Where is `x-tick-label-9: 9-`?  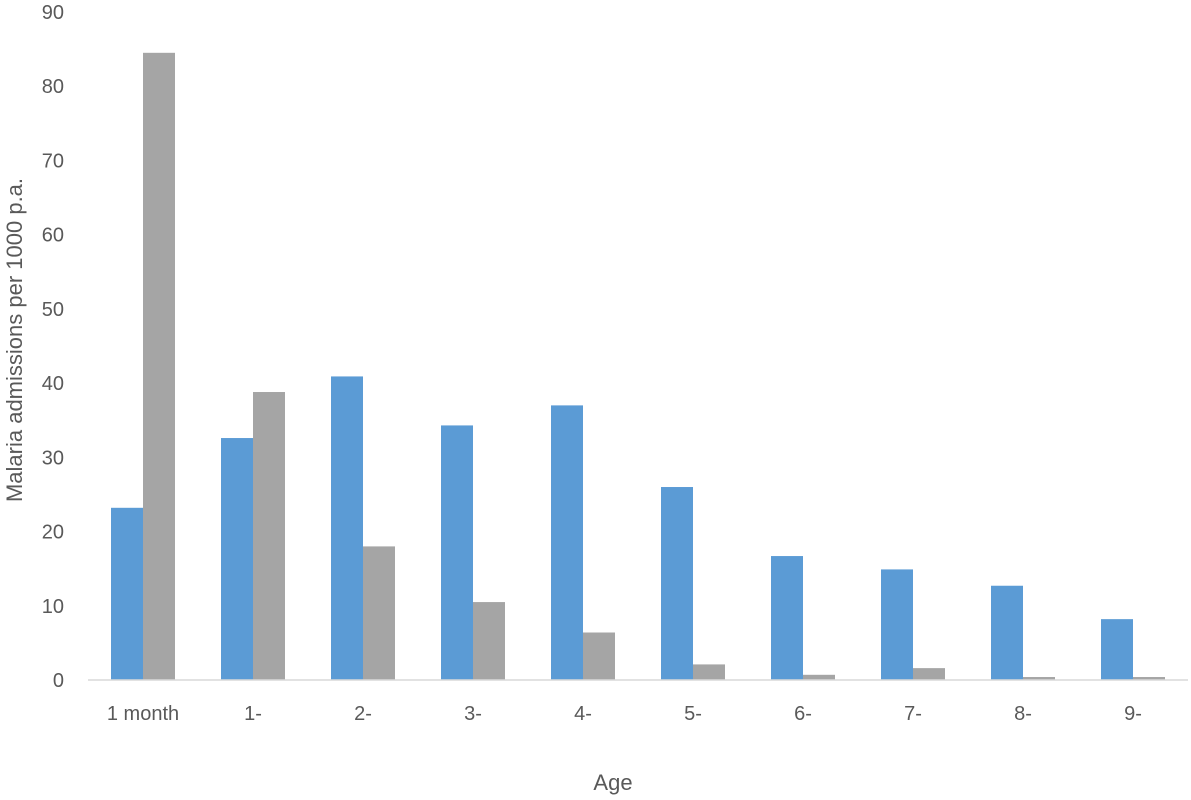 x-tick-label-9: 9- is located at coordinates (1133, 714).